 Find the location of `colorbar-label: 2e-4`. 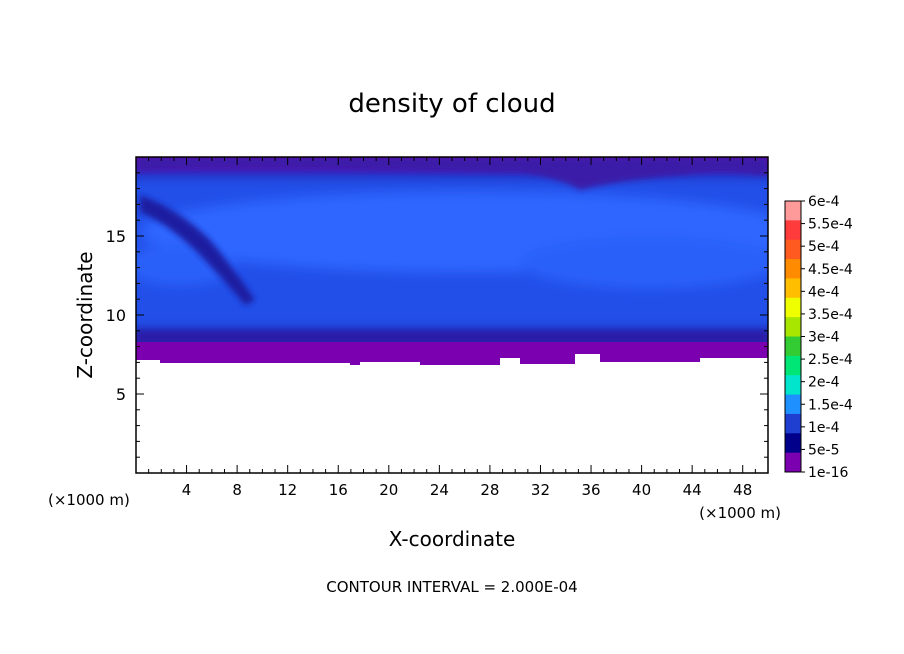

colorbar-label: 2e-4 is located at coordinates (824, 383).